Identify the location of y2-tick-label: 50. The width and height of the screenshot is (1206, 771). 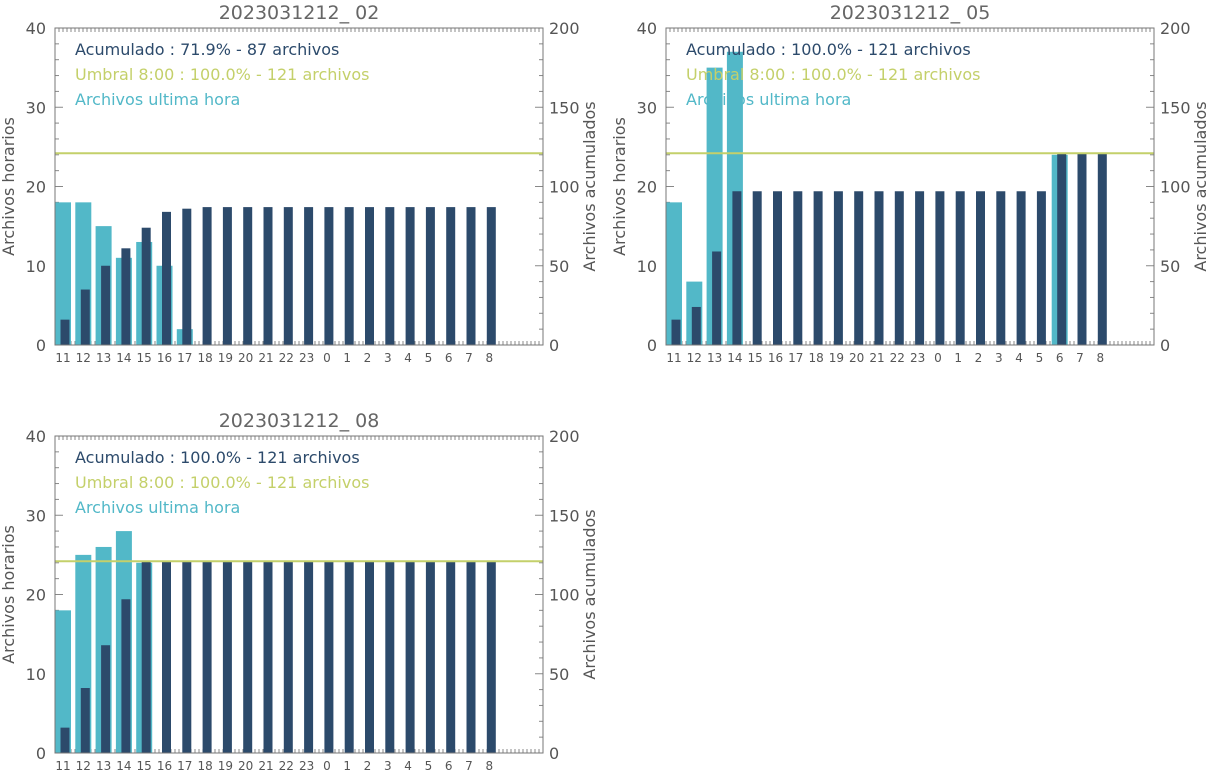
(1170, 266).